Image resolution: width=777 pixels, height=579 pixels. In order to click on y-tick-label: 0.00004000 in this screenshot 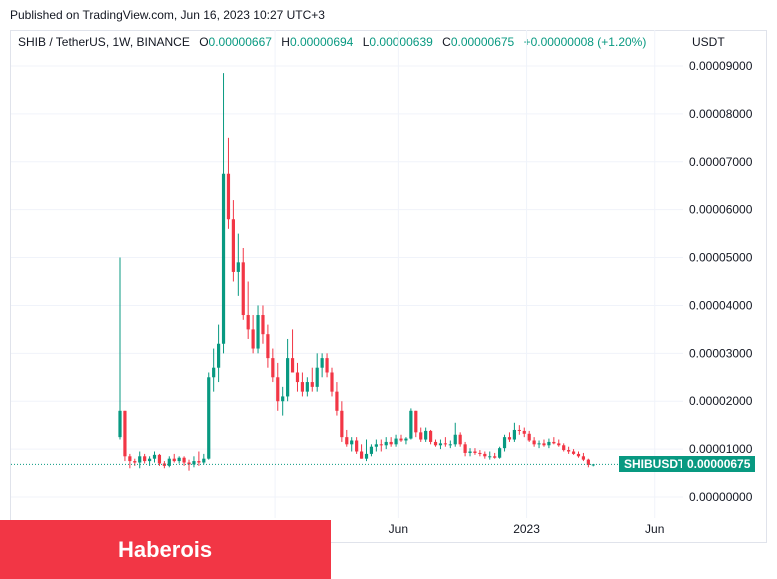, I will do `click(721, 305)`.